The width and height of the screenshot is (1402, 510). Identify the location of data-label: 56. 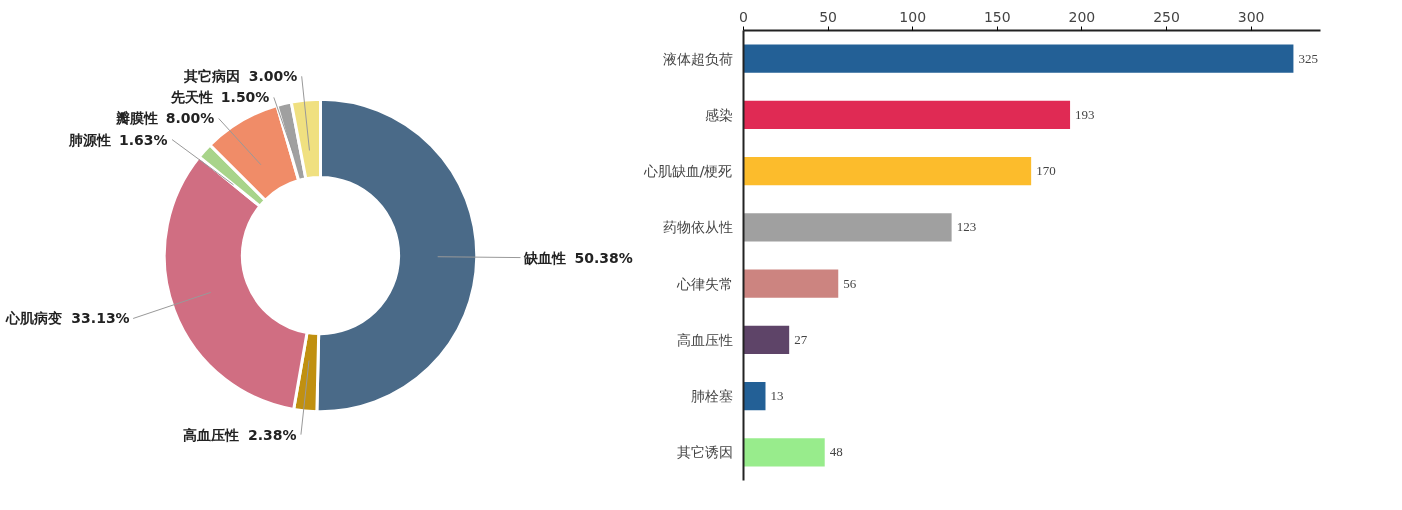
(850, 283).